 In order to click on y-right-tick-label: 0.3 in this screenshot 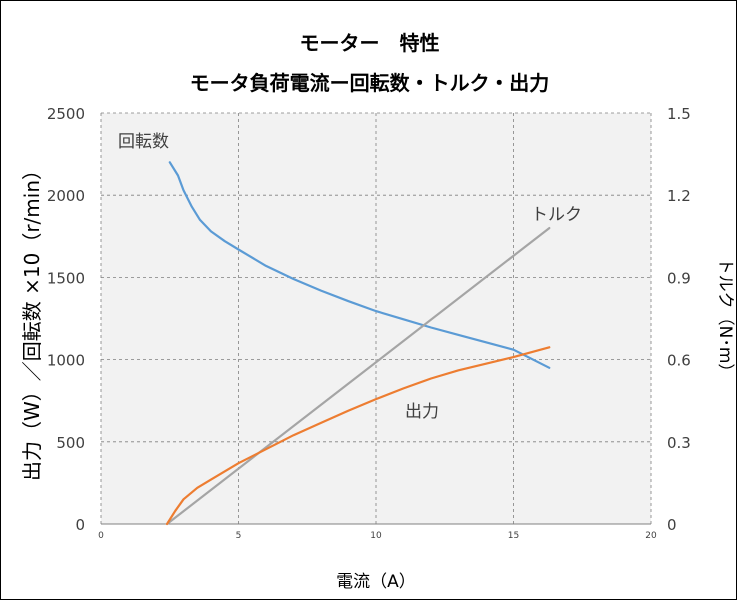, I will do `click(679, 443)`.